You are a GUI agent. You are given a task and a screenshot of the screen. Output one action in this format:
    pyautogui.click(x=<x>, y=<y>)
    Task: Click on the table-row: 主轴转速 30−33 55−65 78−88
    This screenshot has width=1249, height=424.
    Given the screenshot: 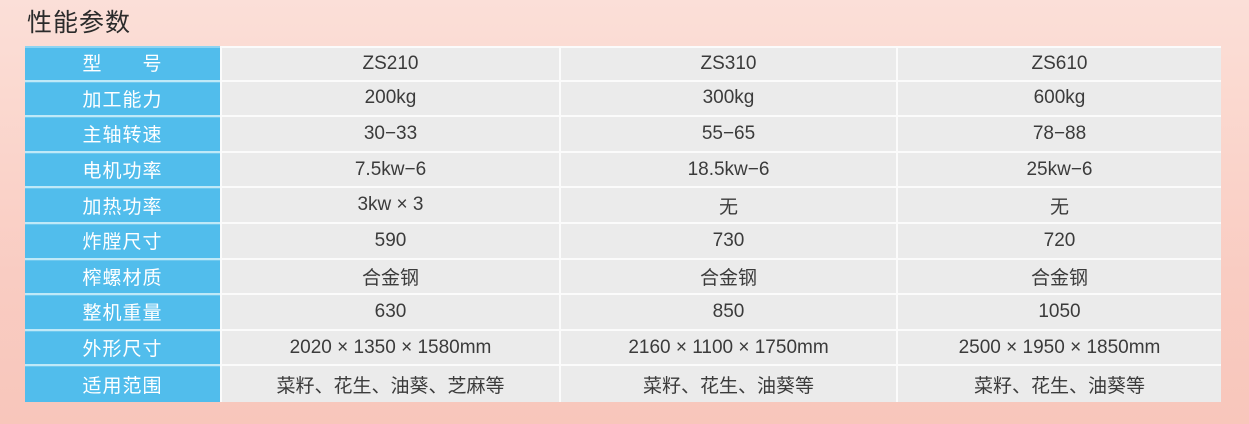 What is the action you would take?
    pyautogui.click(x=623, y=135)
    